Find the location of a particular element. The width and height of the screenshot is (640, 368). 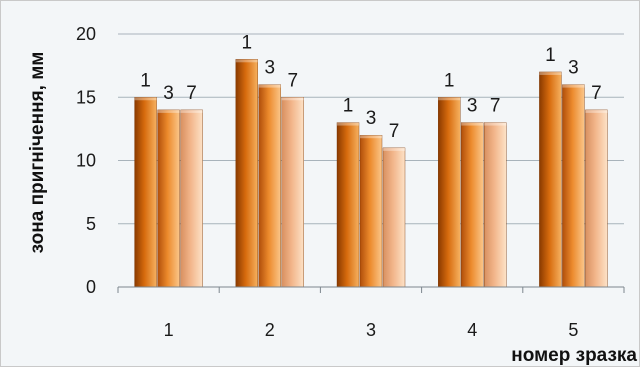

y-tick-label: 20 is located at coordinates (86, 34).